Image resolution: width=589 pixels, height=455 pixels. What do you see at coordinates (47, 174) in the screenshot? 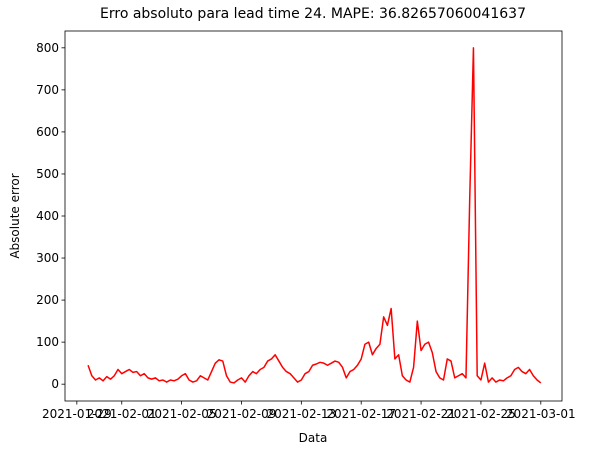
I see `y-tick-label: 500` at bounding box center [47, 174].